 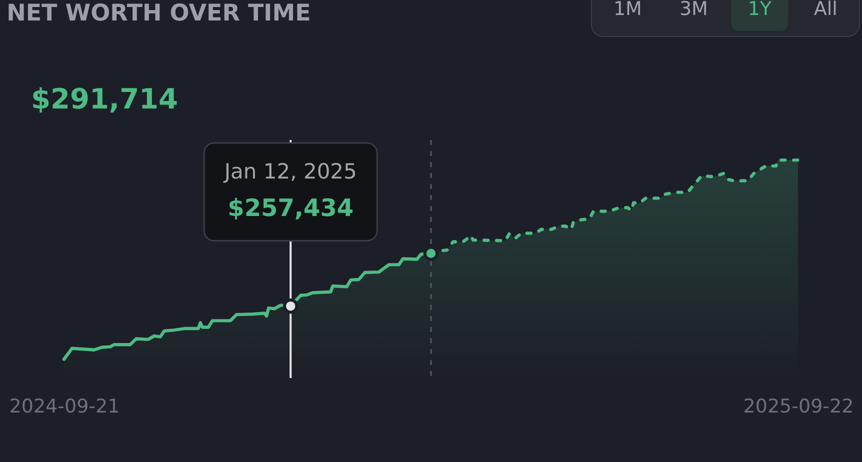 What do you see at coordinates (291, 208) in the screenshot?
I see `annotation: $257,434` at bounding box center [291, 208].